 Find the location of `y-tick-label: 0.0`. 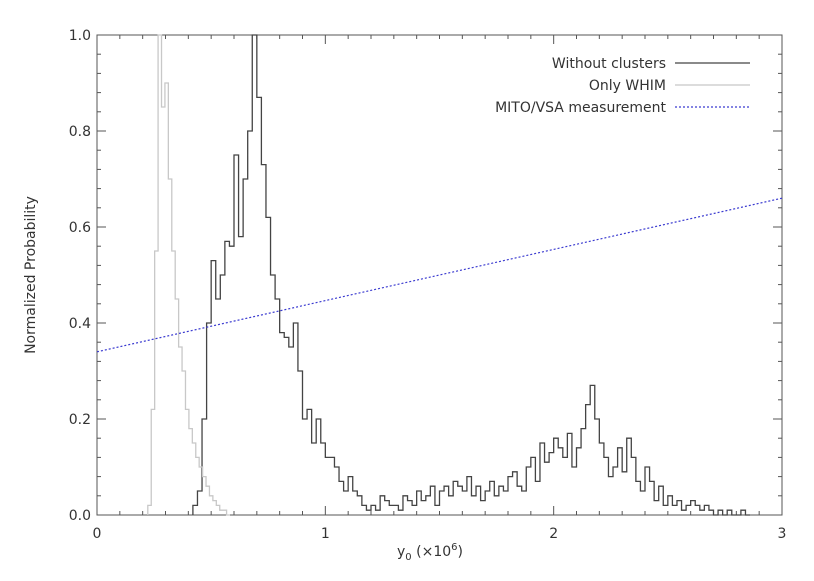

y-tick-label: 0.0 is located at coordinates (80, 516).